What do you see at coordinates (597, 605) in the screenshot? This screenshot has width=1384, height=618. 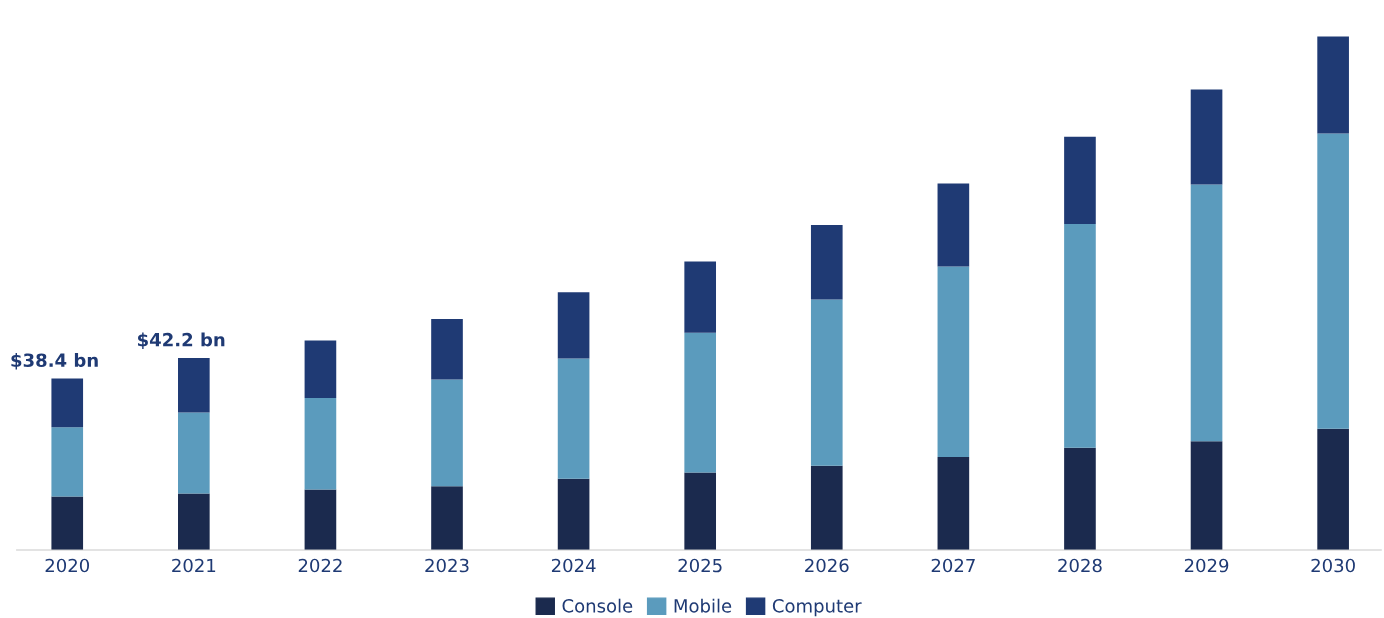 I see `legend-label: Console` at bounding box center [597, 605].